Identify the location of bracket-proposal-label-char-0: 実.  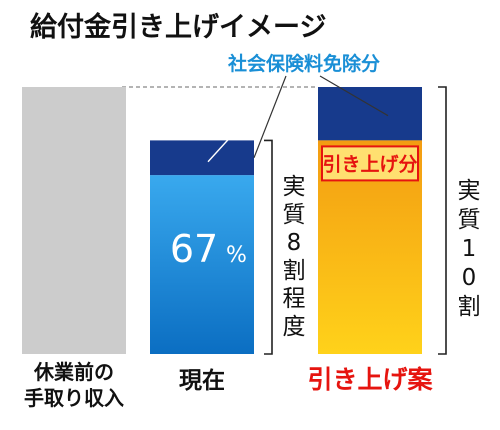
(469, 191).